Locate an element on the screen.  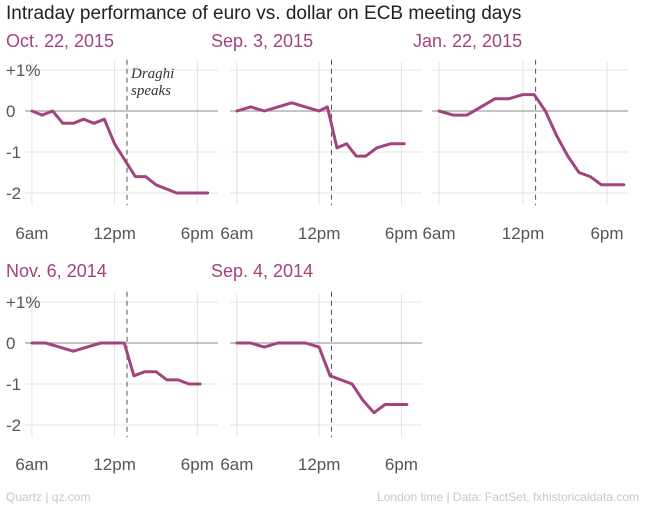
panel-title: Nov. 6, 2014 is located at coordinates (56, 271).